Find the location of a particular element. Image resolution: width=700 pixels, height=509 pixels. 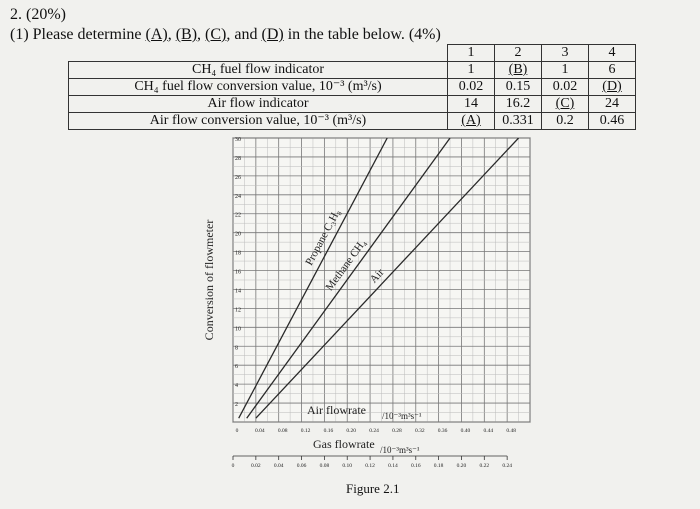

air-tick-label: 0.44 is located at coordinates (488, 431).